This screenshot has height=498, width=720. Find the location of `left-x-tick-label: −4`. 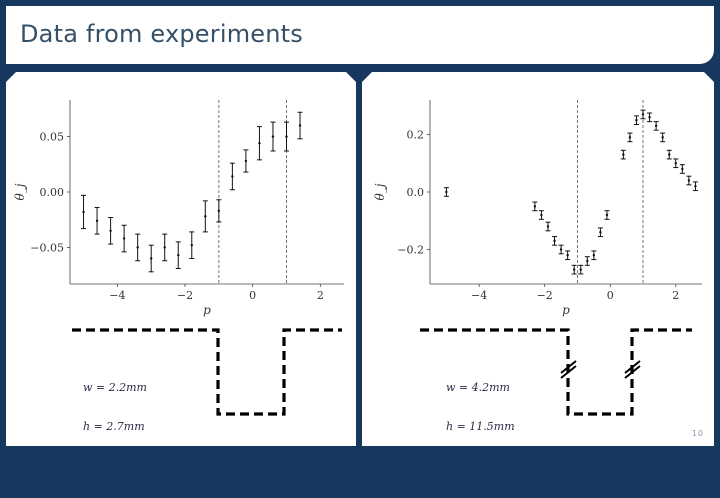

left-x-tick-label: −4 is located at coordinates (117, 295).